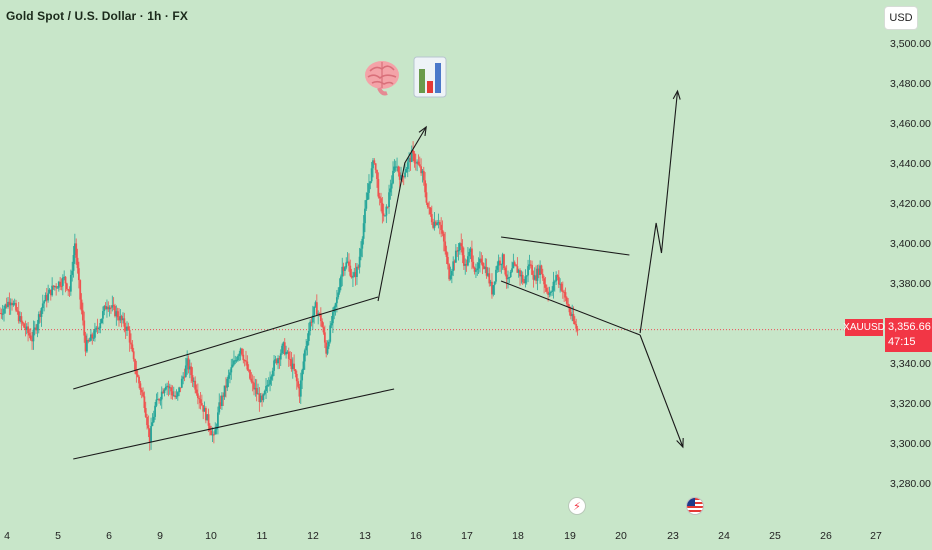 The width and height of the screenshot is (932, 550). I want to click on lightning-icon: ⚡, so click(577, 506).